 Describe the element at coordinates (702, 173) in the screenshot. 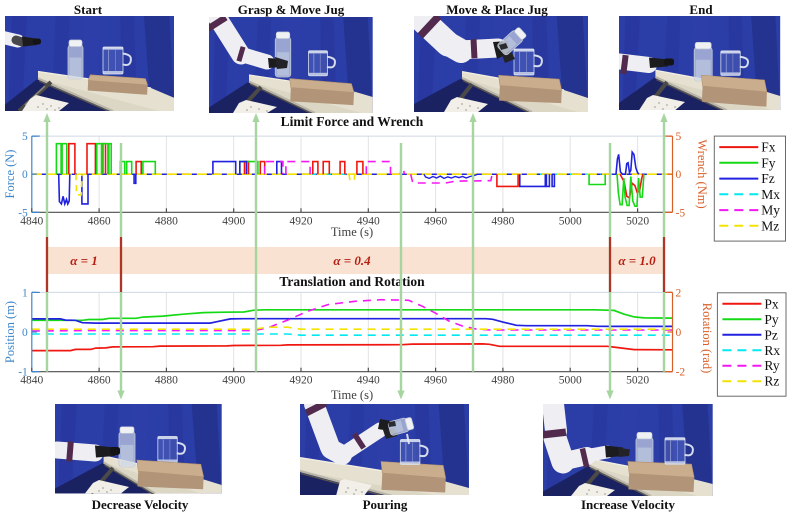

I see `svg-text: Wrench (Nm)` at that location.